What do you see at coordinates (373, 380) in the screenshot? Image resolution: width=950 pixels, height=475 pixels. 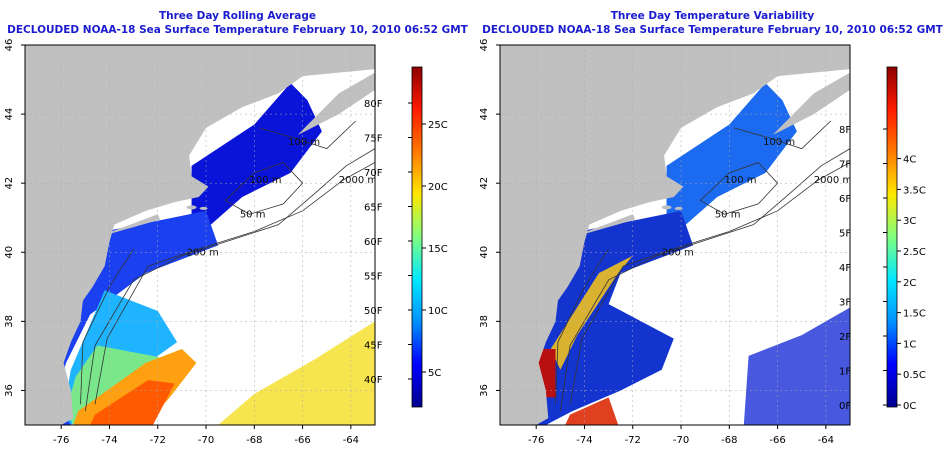 I see `colorbar-label-f: 40F` at bounding box center [373, 380].